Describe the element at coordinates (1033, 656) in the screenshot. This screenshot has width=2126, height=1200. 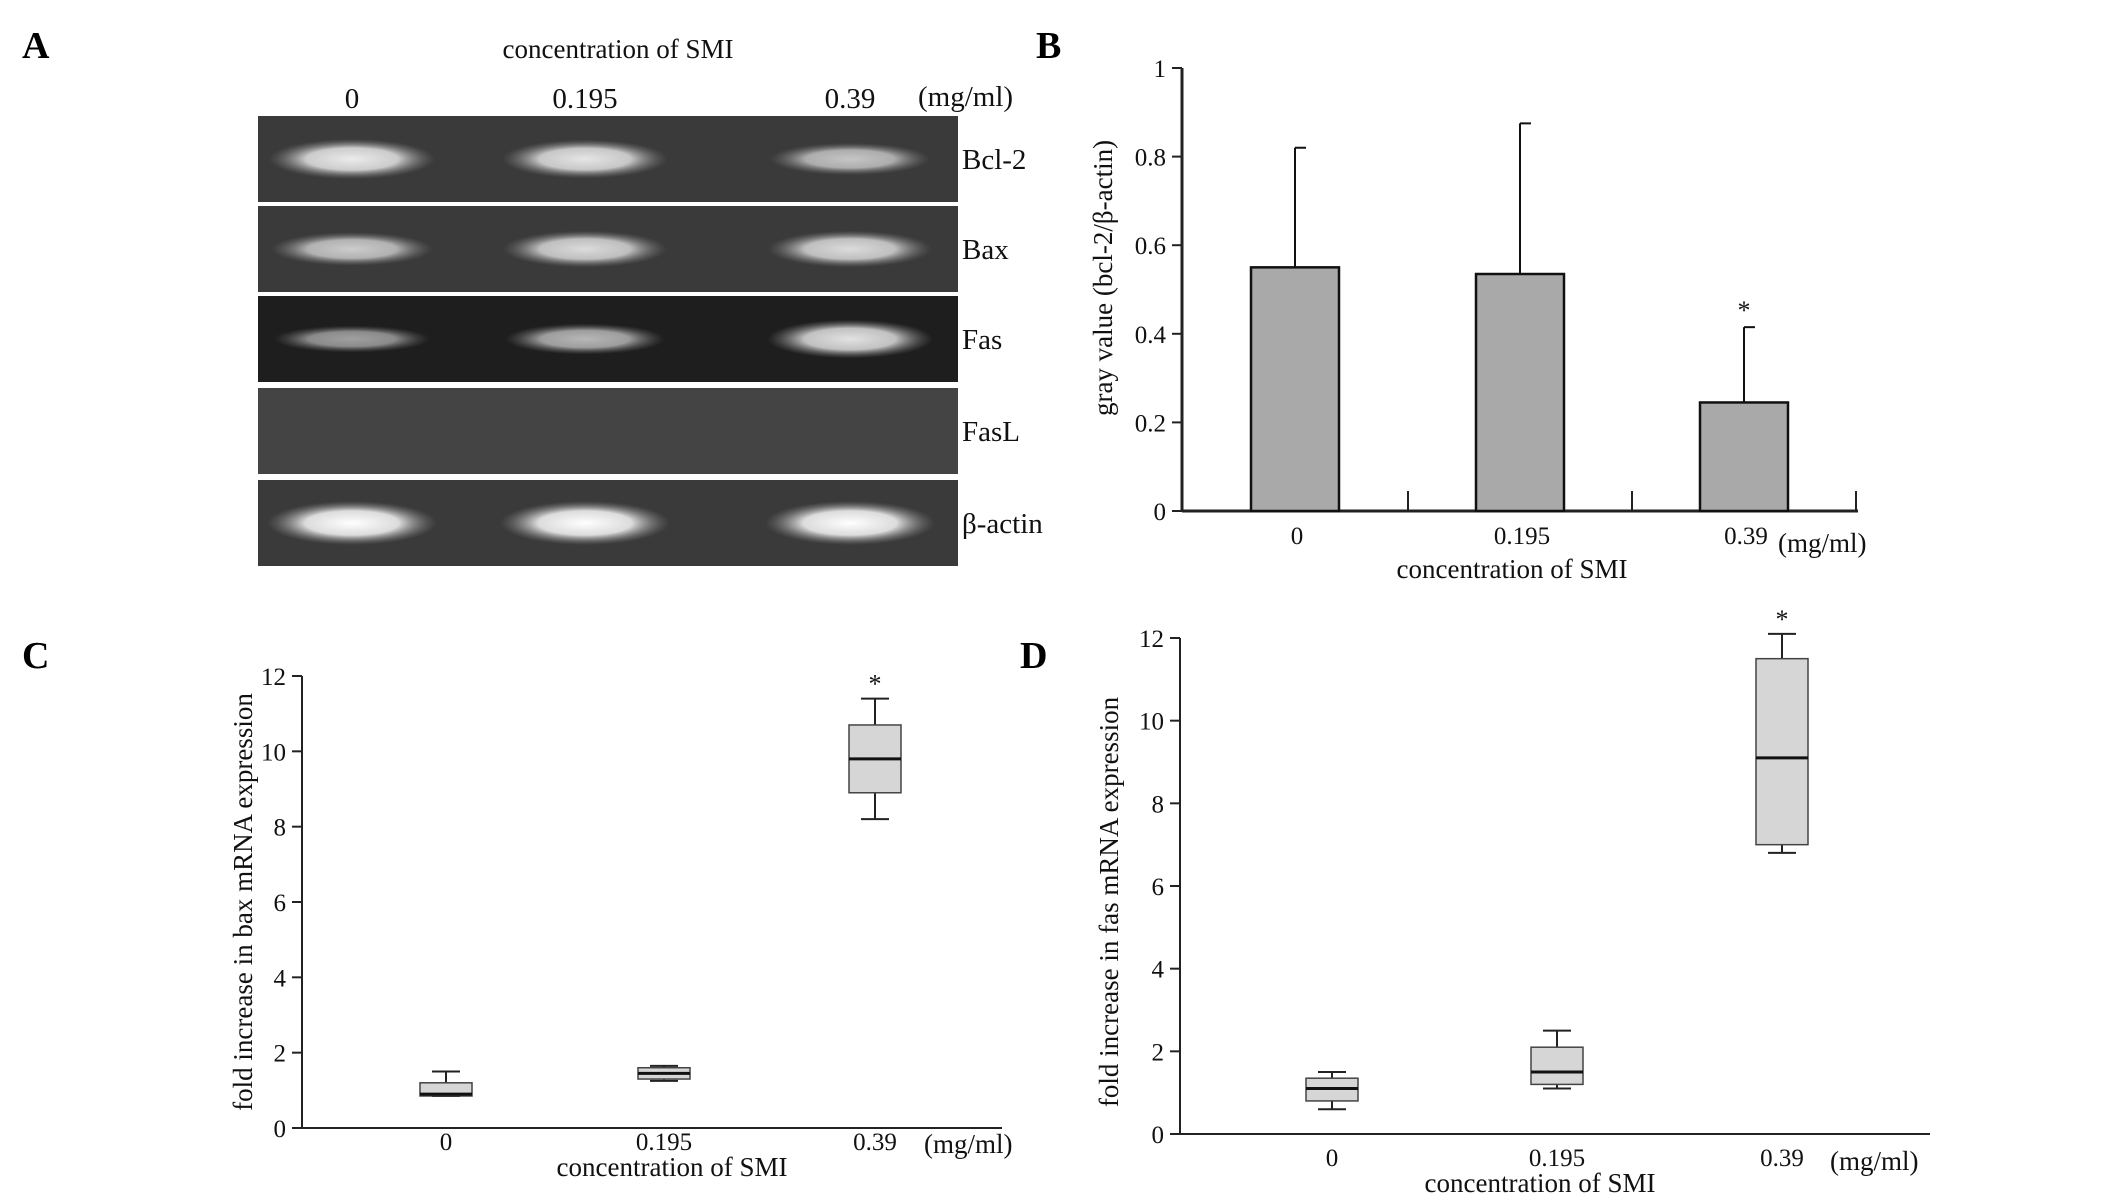
I see `panel-label-d: D` at that location.